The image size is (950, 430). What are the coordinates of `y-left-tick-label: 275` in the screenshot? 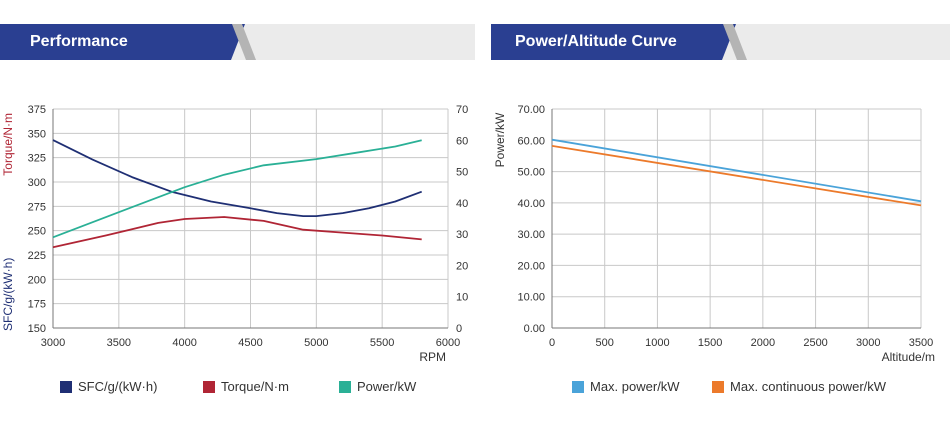 It's located at (37, 207).